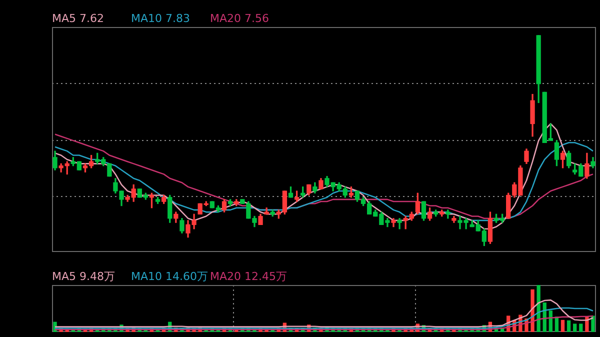 The width and height of the screenshot is (600, 337). I want to click on text: MA20 12.45万, so click(248, 276).